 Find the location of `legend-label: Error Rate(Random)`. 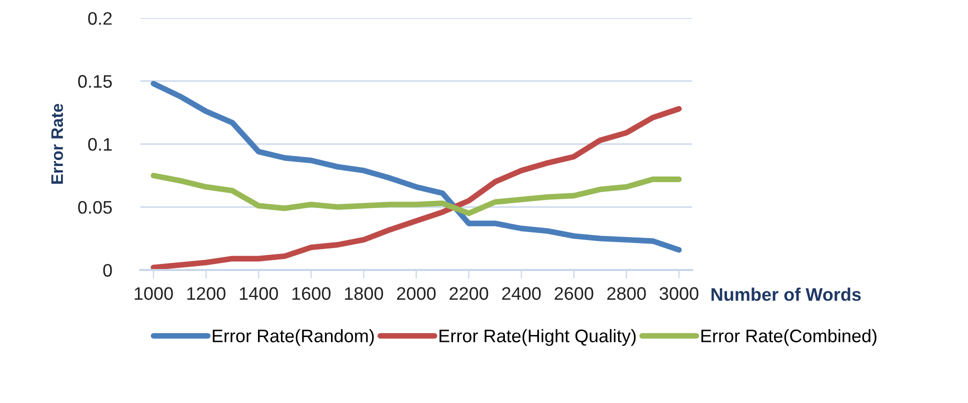

legend-label: Error Rate(Random) is located at coordinates (293, 337).